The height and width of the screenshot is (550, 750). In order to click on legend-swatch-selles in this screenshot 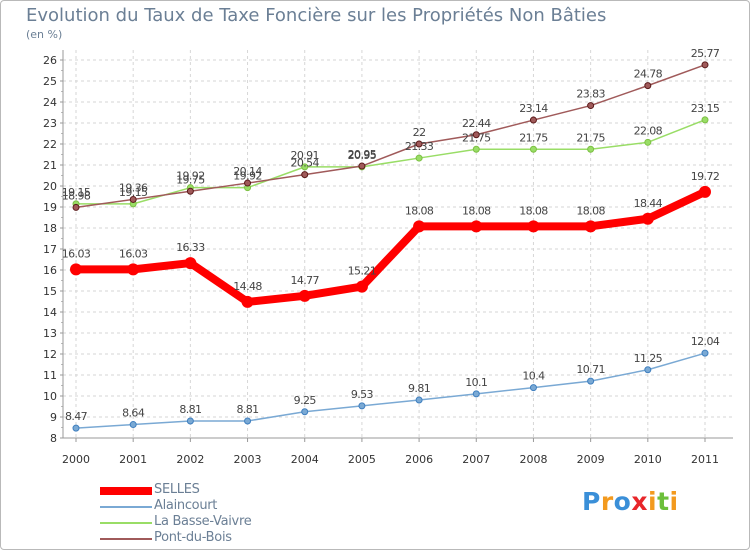, I will do `click(126, 491)`.